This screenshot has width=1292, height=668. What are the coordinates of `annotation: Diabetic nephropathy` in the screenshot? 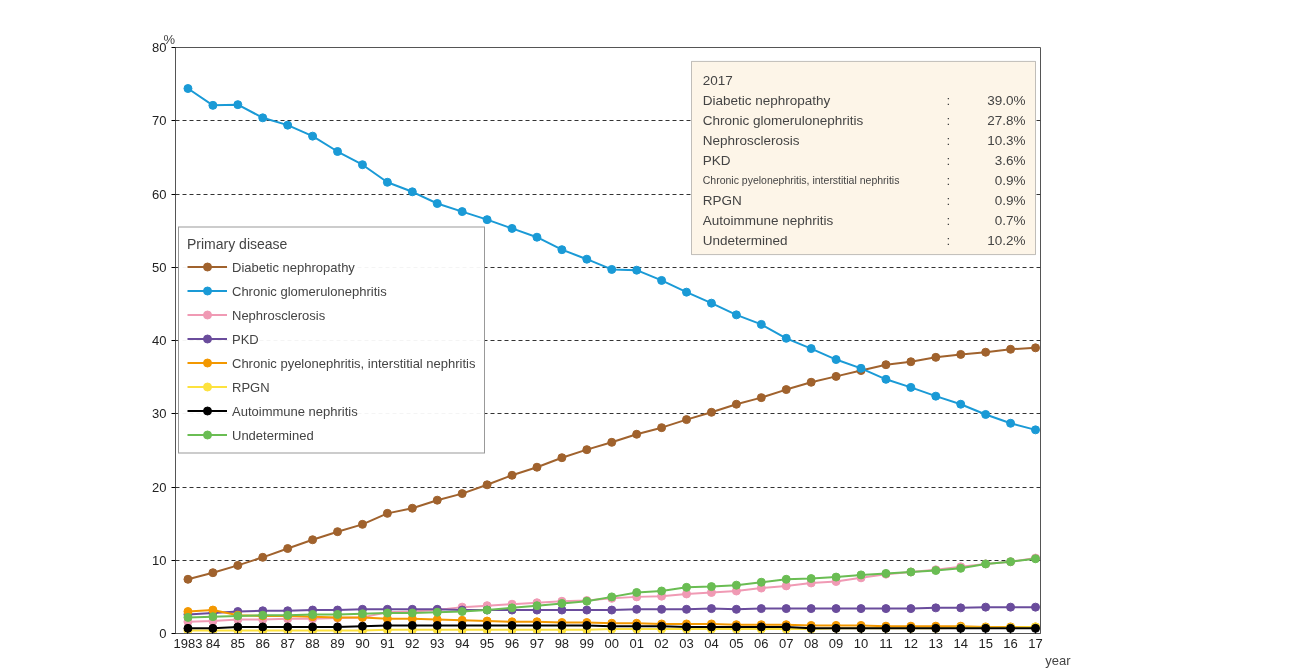 It's located at (766, 100).